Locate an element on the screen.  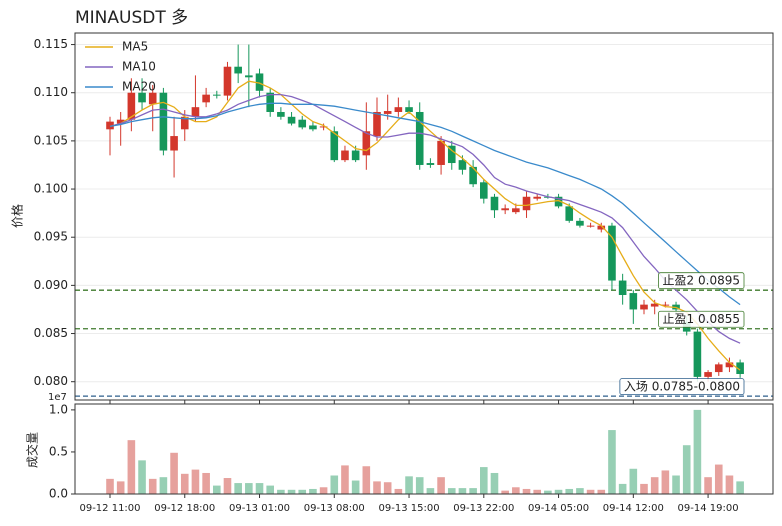
level-label-box is located at coordinates (701, 319).